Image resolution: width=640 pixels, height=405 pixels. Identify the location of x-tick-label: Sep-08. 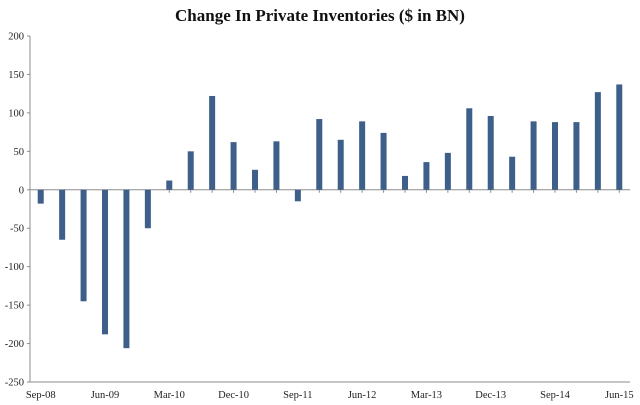
(41, 395).